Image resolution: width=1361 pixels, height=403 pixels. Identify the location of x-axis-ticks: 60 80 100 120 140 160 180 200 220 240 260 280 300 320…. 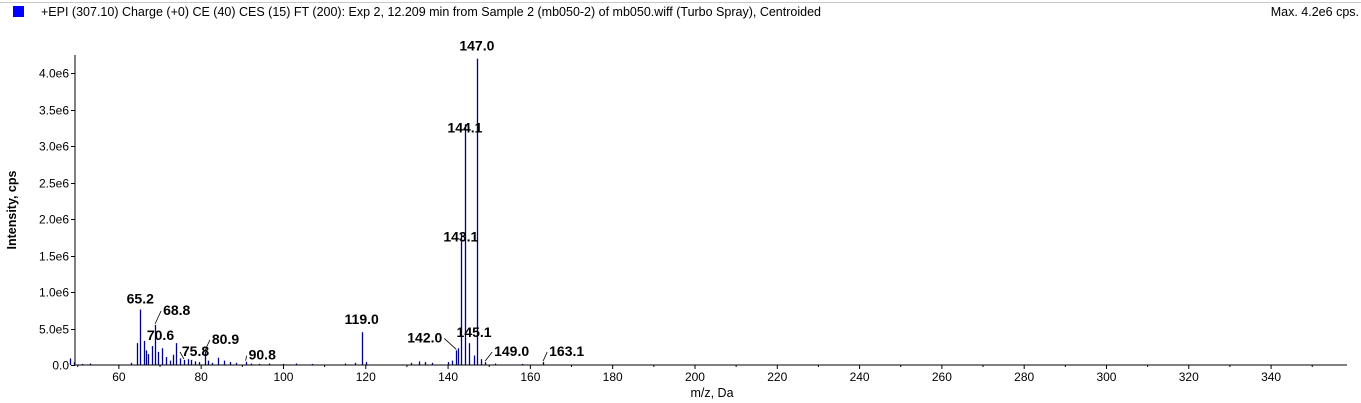
(695, 374).